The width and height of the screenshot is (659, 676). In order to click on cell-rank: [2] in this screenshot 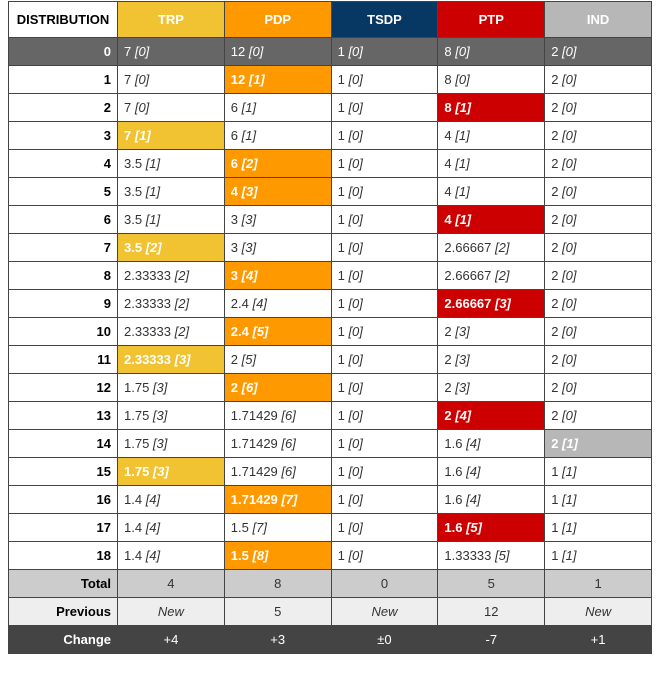, I will do `click(182, 275)`.